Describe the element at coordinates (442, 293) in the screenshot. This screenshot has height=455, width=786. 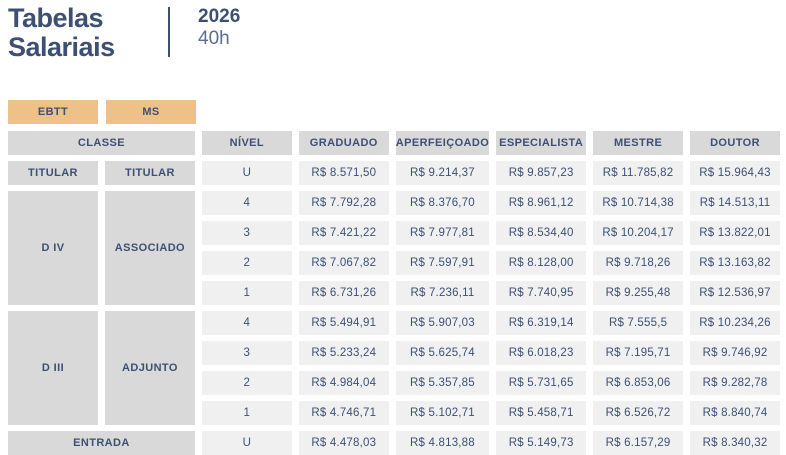
I see `salary-value-cell: R$ 7.236,11` at that location.